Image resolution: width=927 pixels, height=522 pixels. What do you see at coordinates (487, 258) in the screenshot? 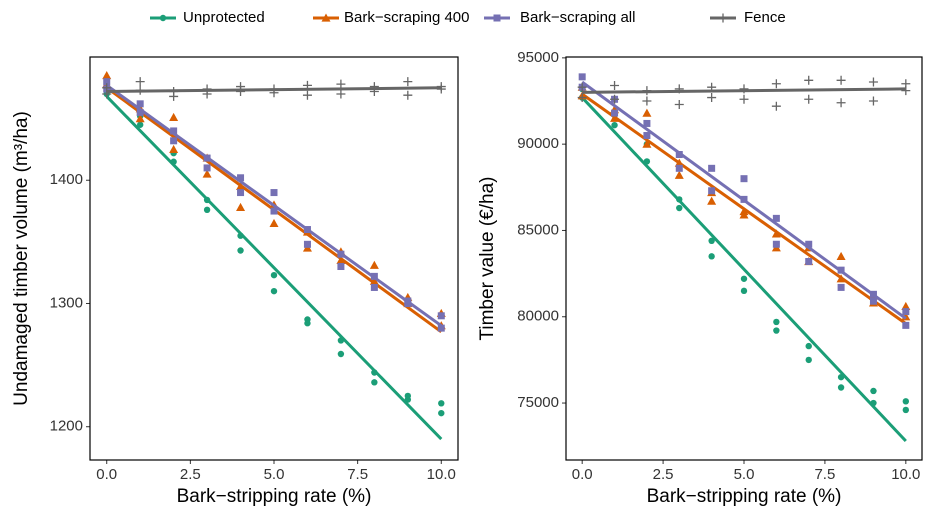
I see `y-axis-label: Timber value (€/ha)` at bounding box center [487, 258].